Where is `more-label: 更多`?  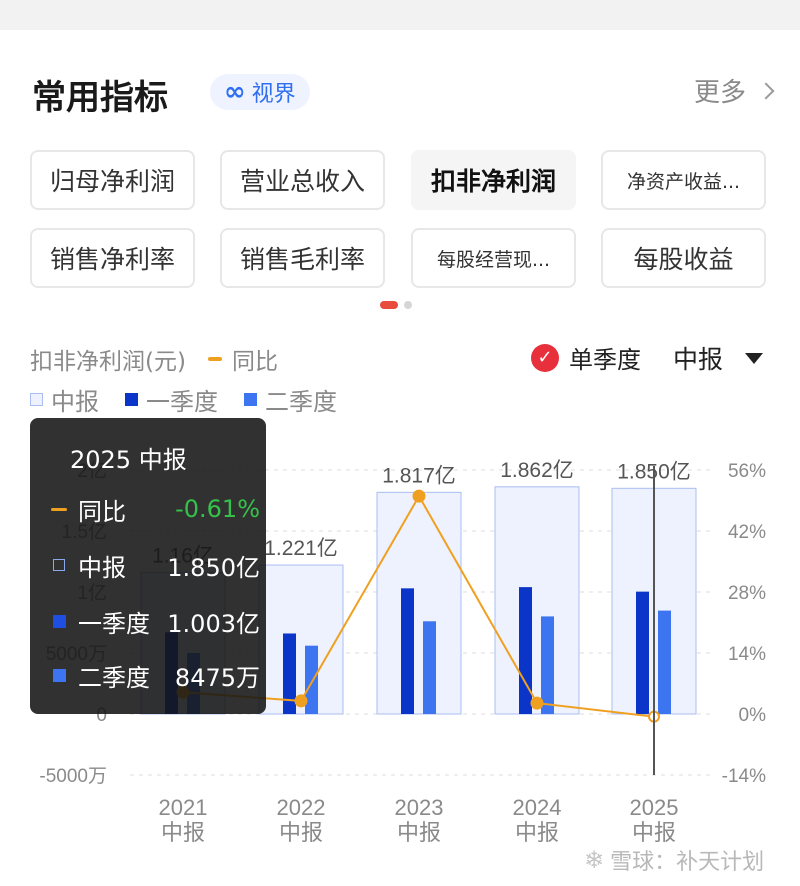 more-label: 更多 is located at coordinates (719, 93).